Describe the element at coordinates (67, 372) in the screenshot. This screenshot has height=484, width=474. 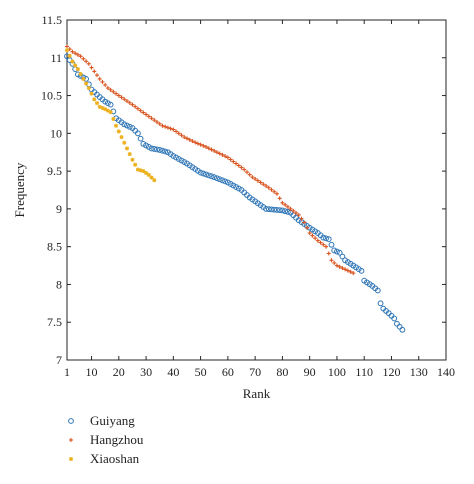
I see `x-tick-label: 1` at that location.